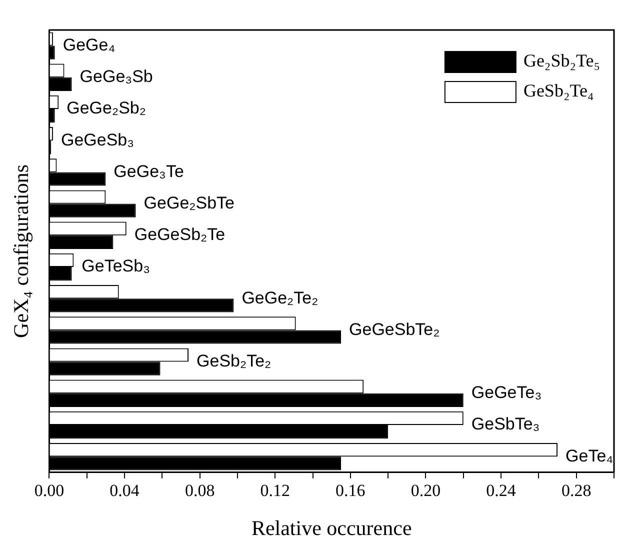  What do you see at coordinates (561, 60) in the screenshot?
I see `legend-label: Ge₂Sb₂Te₅` at bounding box center [561, 60].